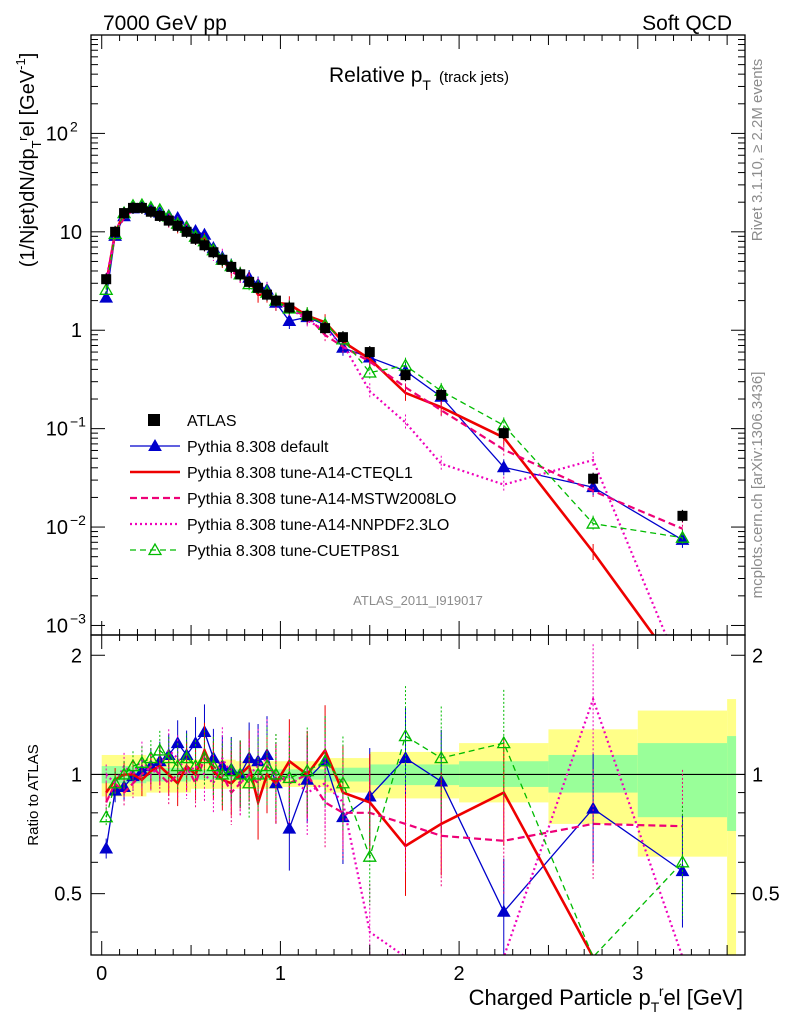  Describe the element at coordinates (76, 775) in the screenshot. I see `y-tick-label-ratio: 1` at that location.